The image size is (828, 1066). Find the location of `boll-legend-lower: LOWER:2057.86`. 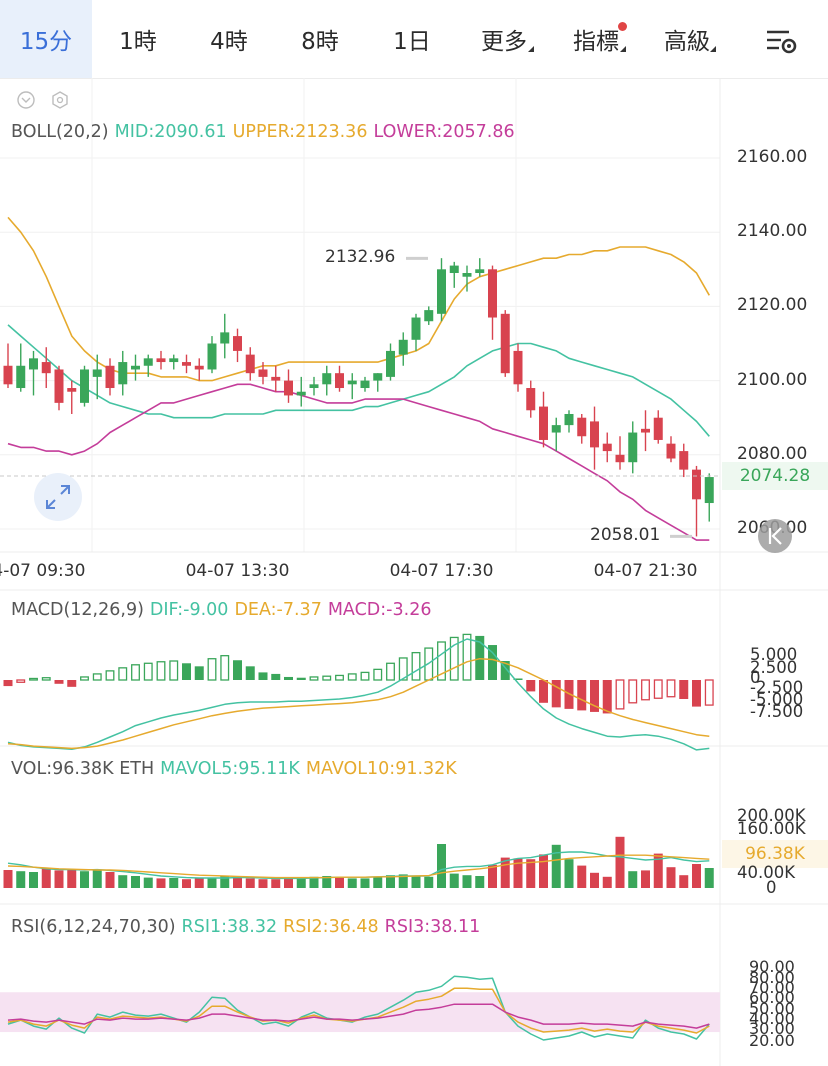

boll-legend-lower: LOWER:2057.86 is located at coordinates (444, 132).